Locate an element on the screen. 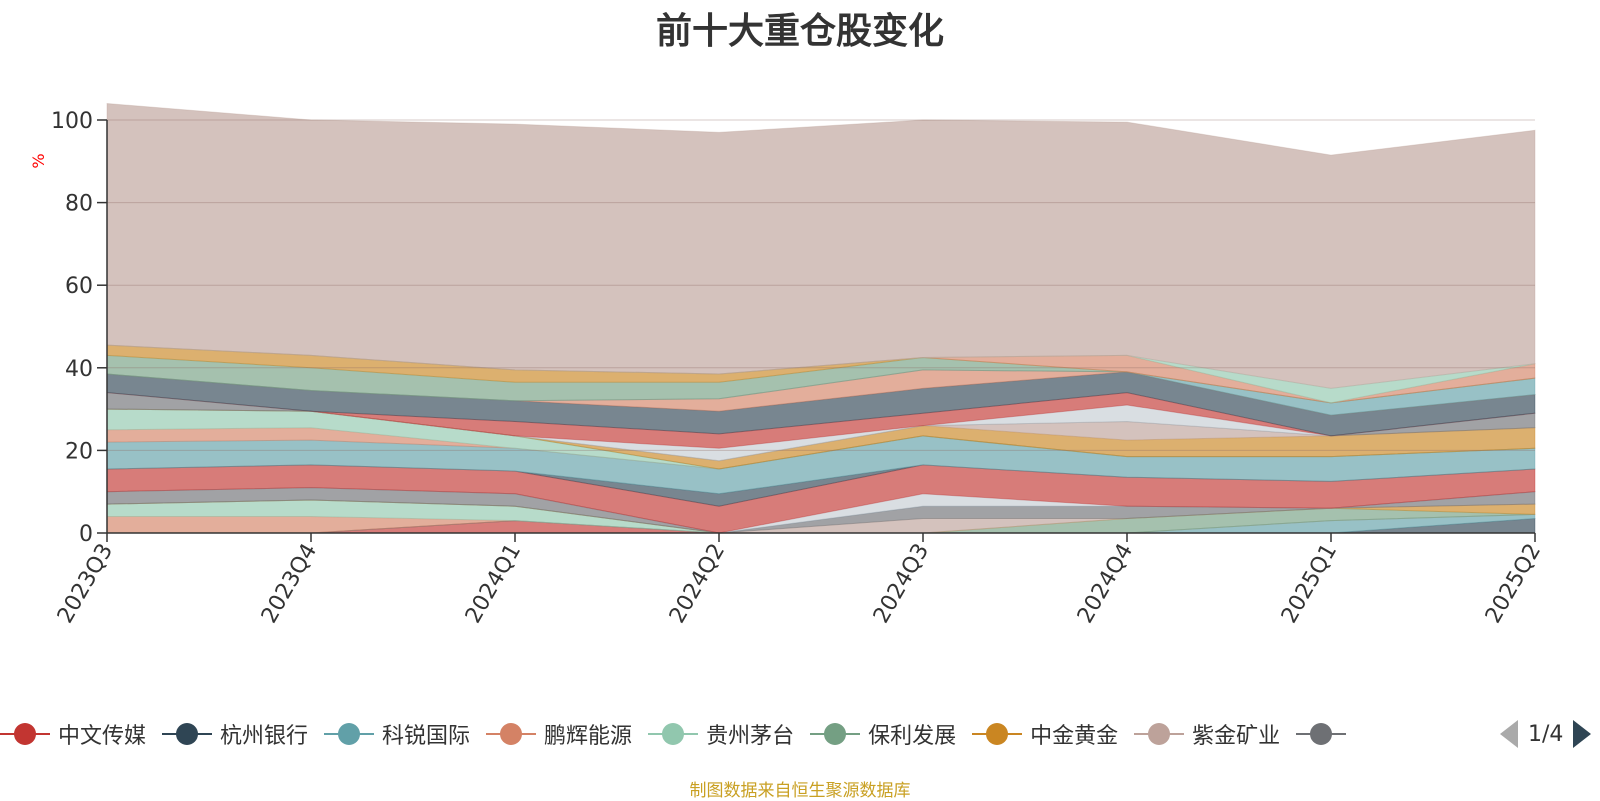 Image resolution: width=1600 pixels, height=801 pixels. legend-label: 中文传媒 is located at coordinates (102, 736).